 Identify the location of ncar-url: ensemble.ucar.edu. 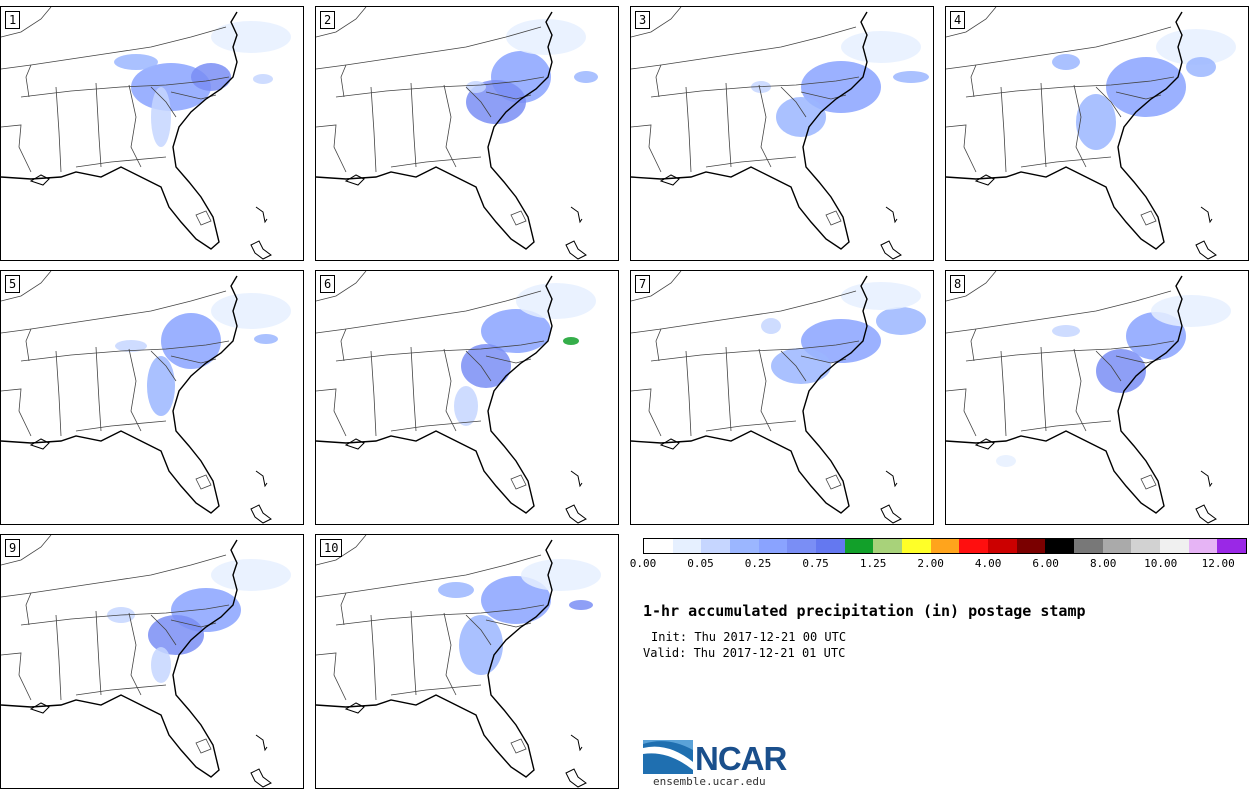
(709, 781).